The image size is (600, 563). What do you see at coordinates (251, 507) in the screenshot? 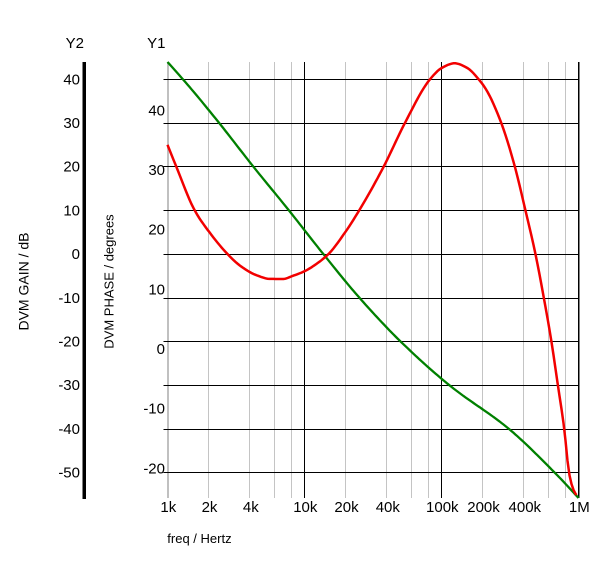
I see `svg-text: 4k` at bounding box center [251, 507].